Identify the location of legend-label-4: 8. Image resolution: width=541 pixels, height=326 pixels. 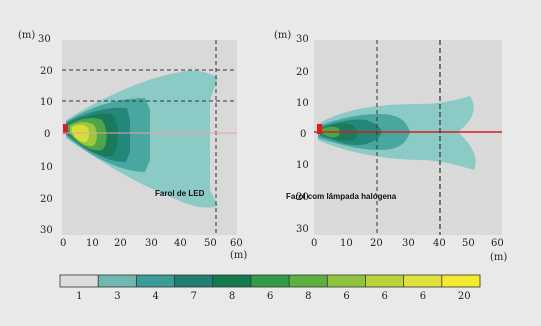
(232, 296).